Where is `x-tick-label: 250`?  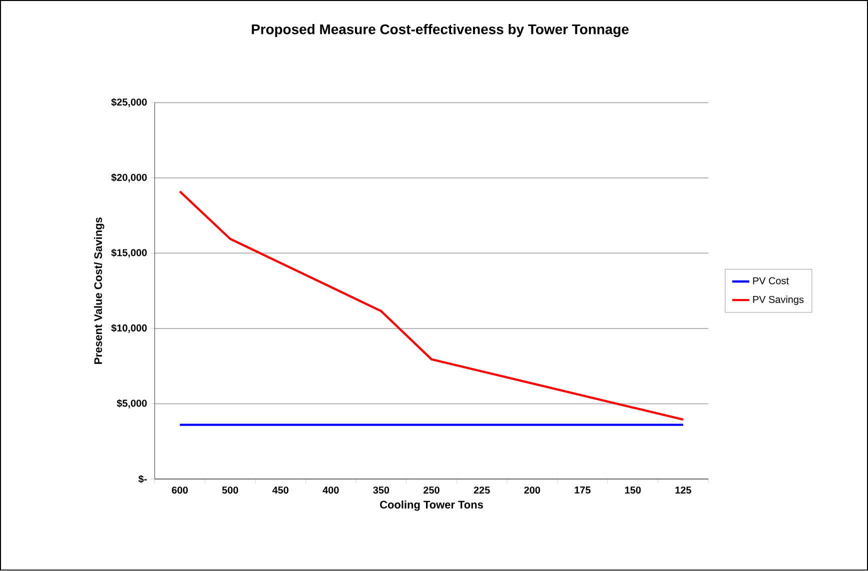
x-tick-label: 250 is located at coordinates (432, 490).